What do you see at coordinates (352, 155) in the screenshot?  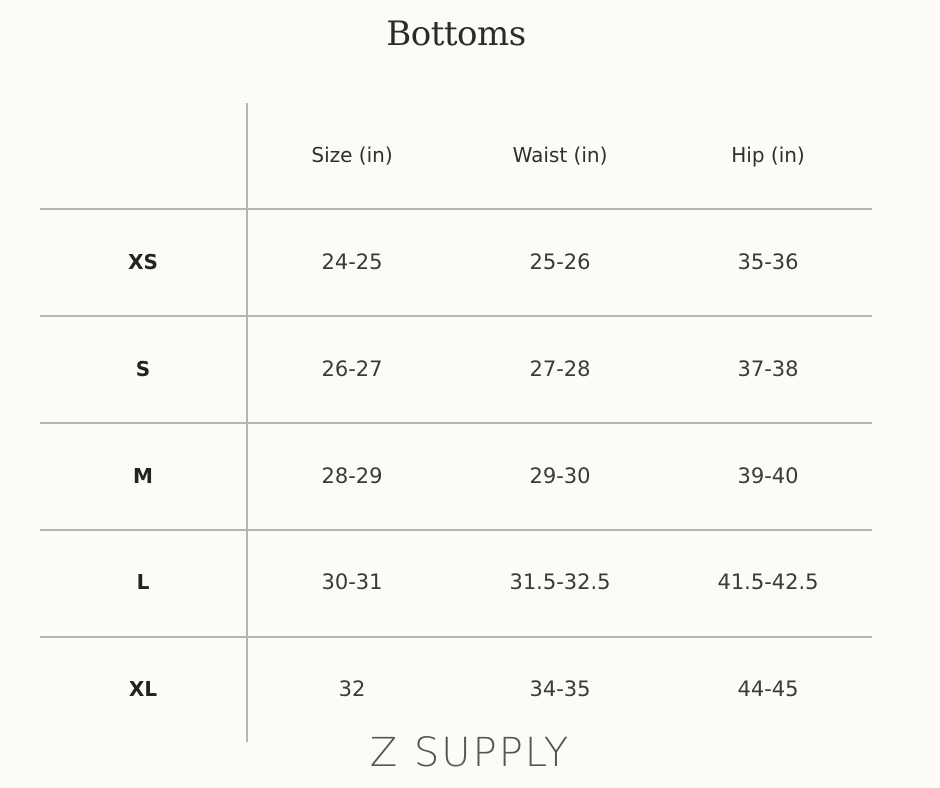 I see `column-header: Size (in)` at bounding box center [352, 155].